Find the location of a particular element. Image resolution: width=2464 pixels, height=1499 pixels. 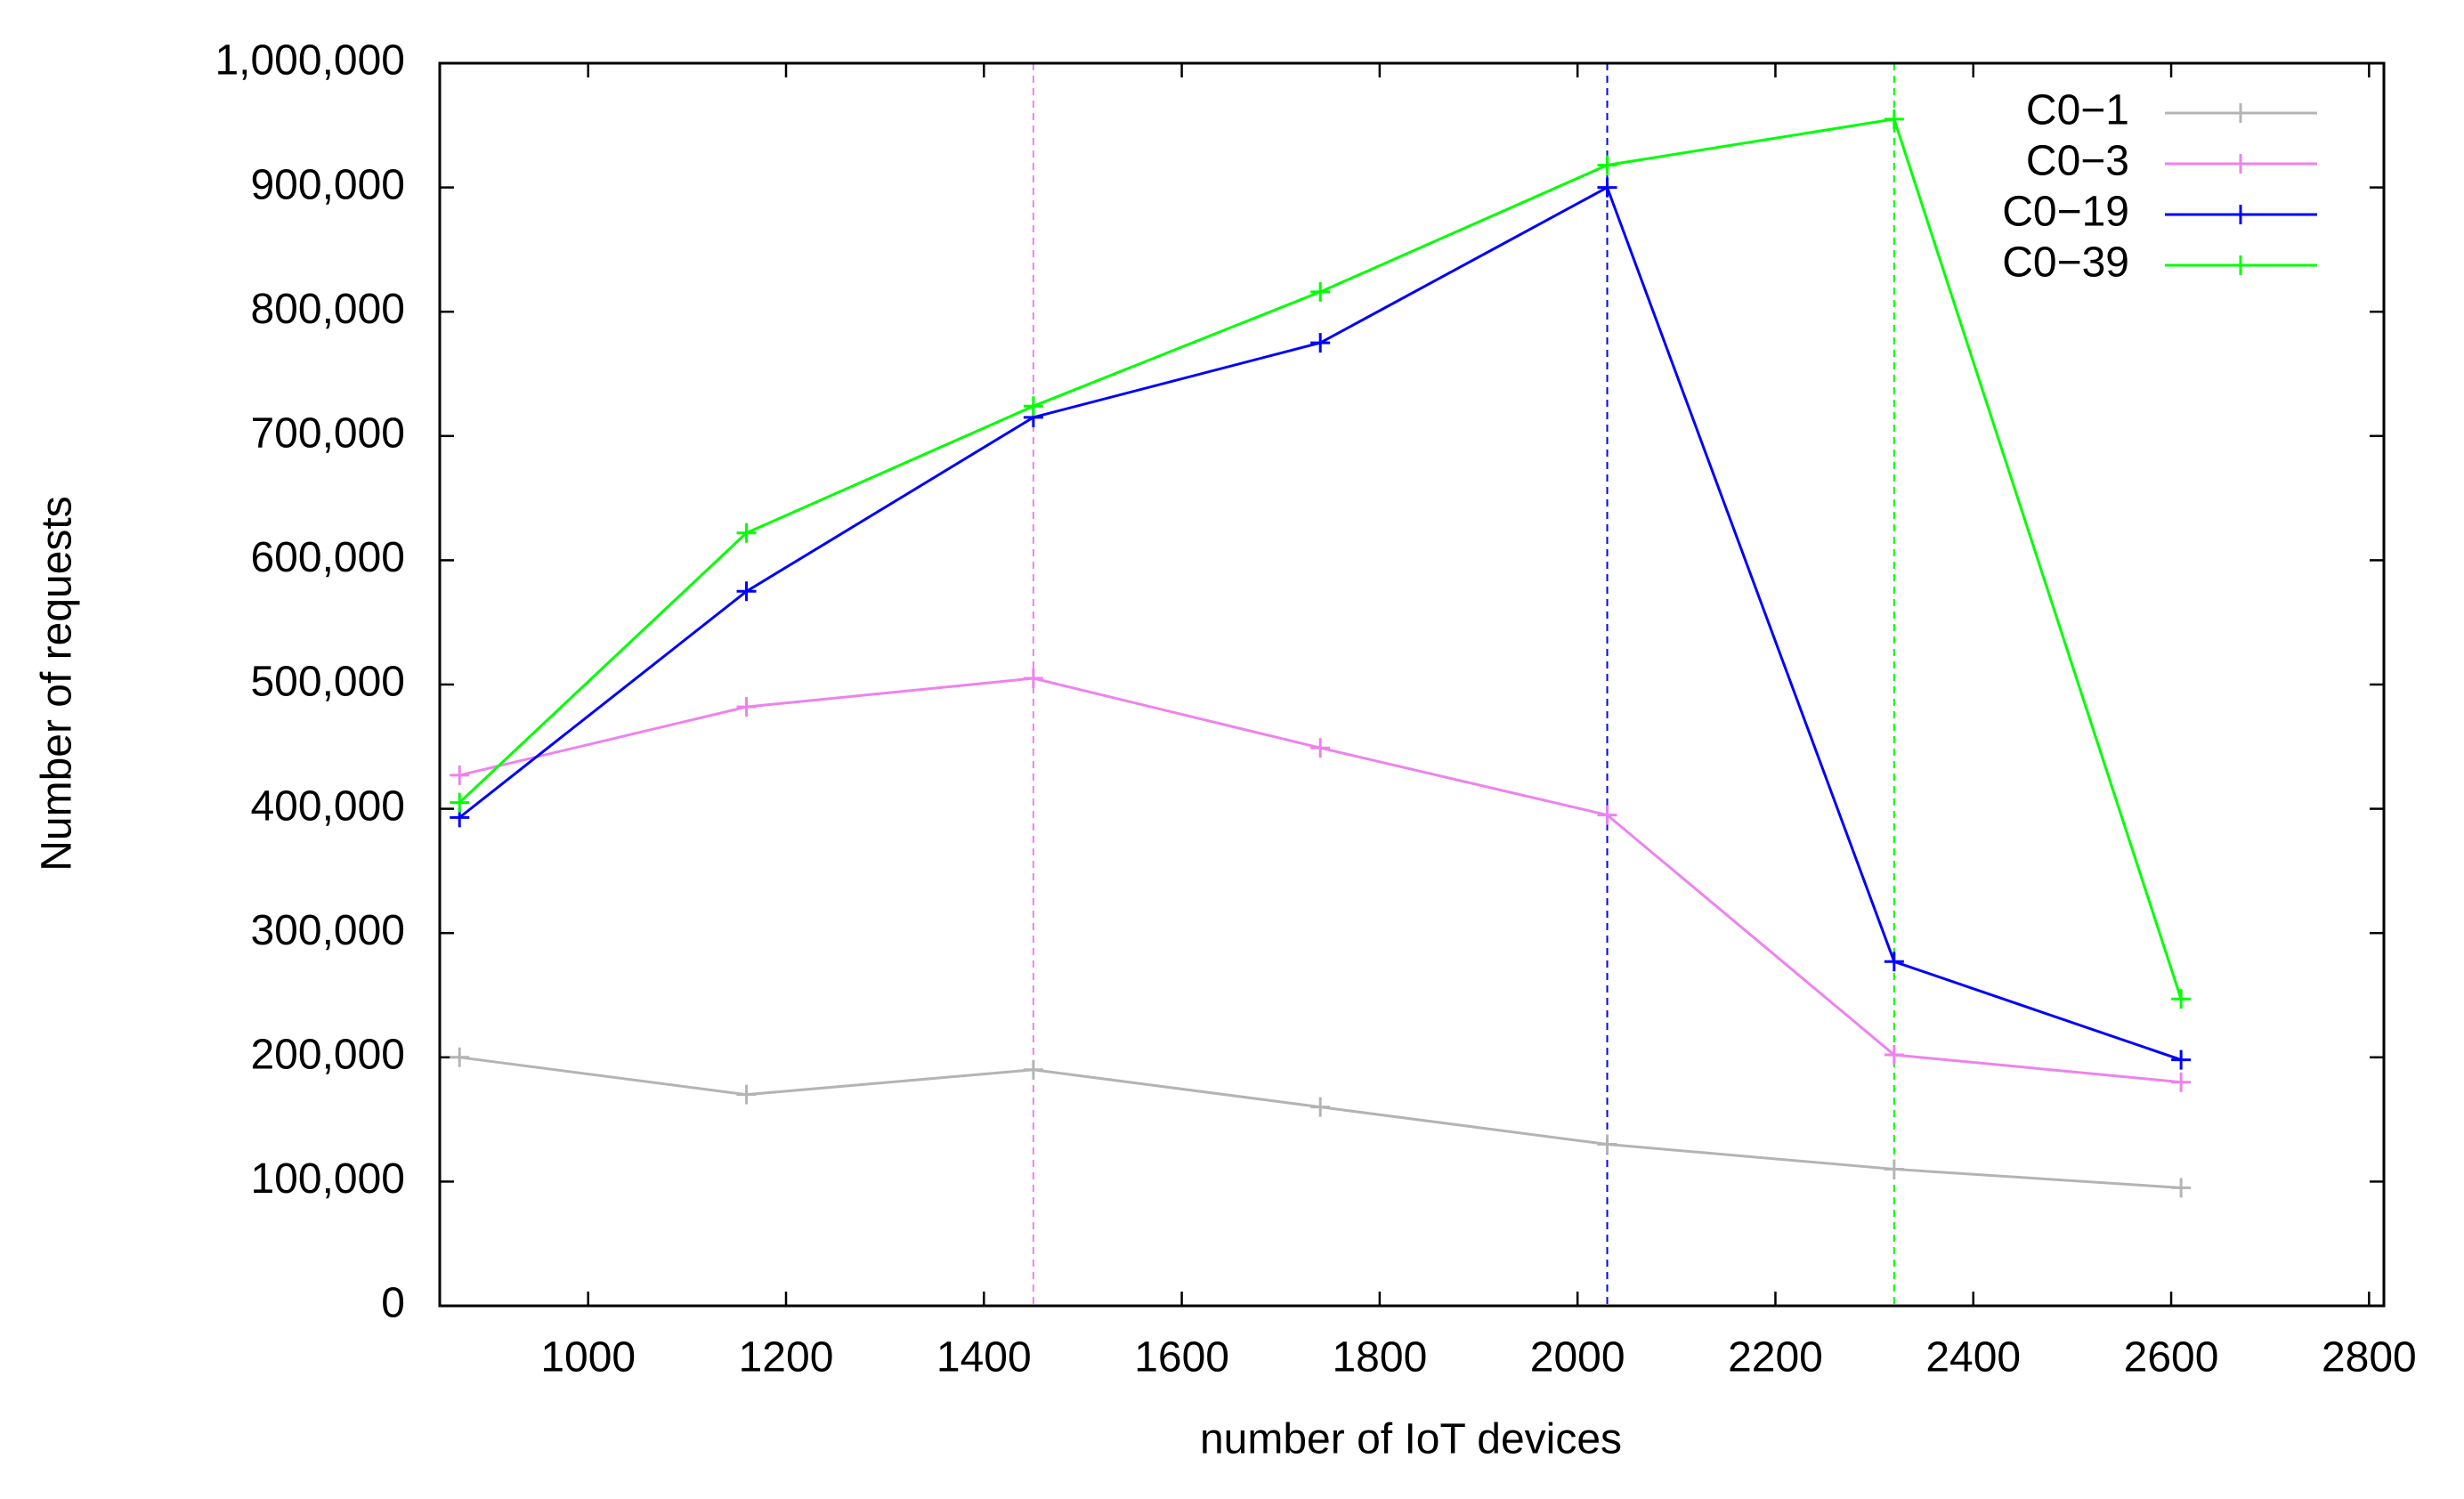

x-axis-label: number of IoT devices is located at coordinates (1411, 1439).